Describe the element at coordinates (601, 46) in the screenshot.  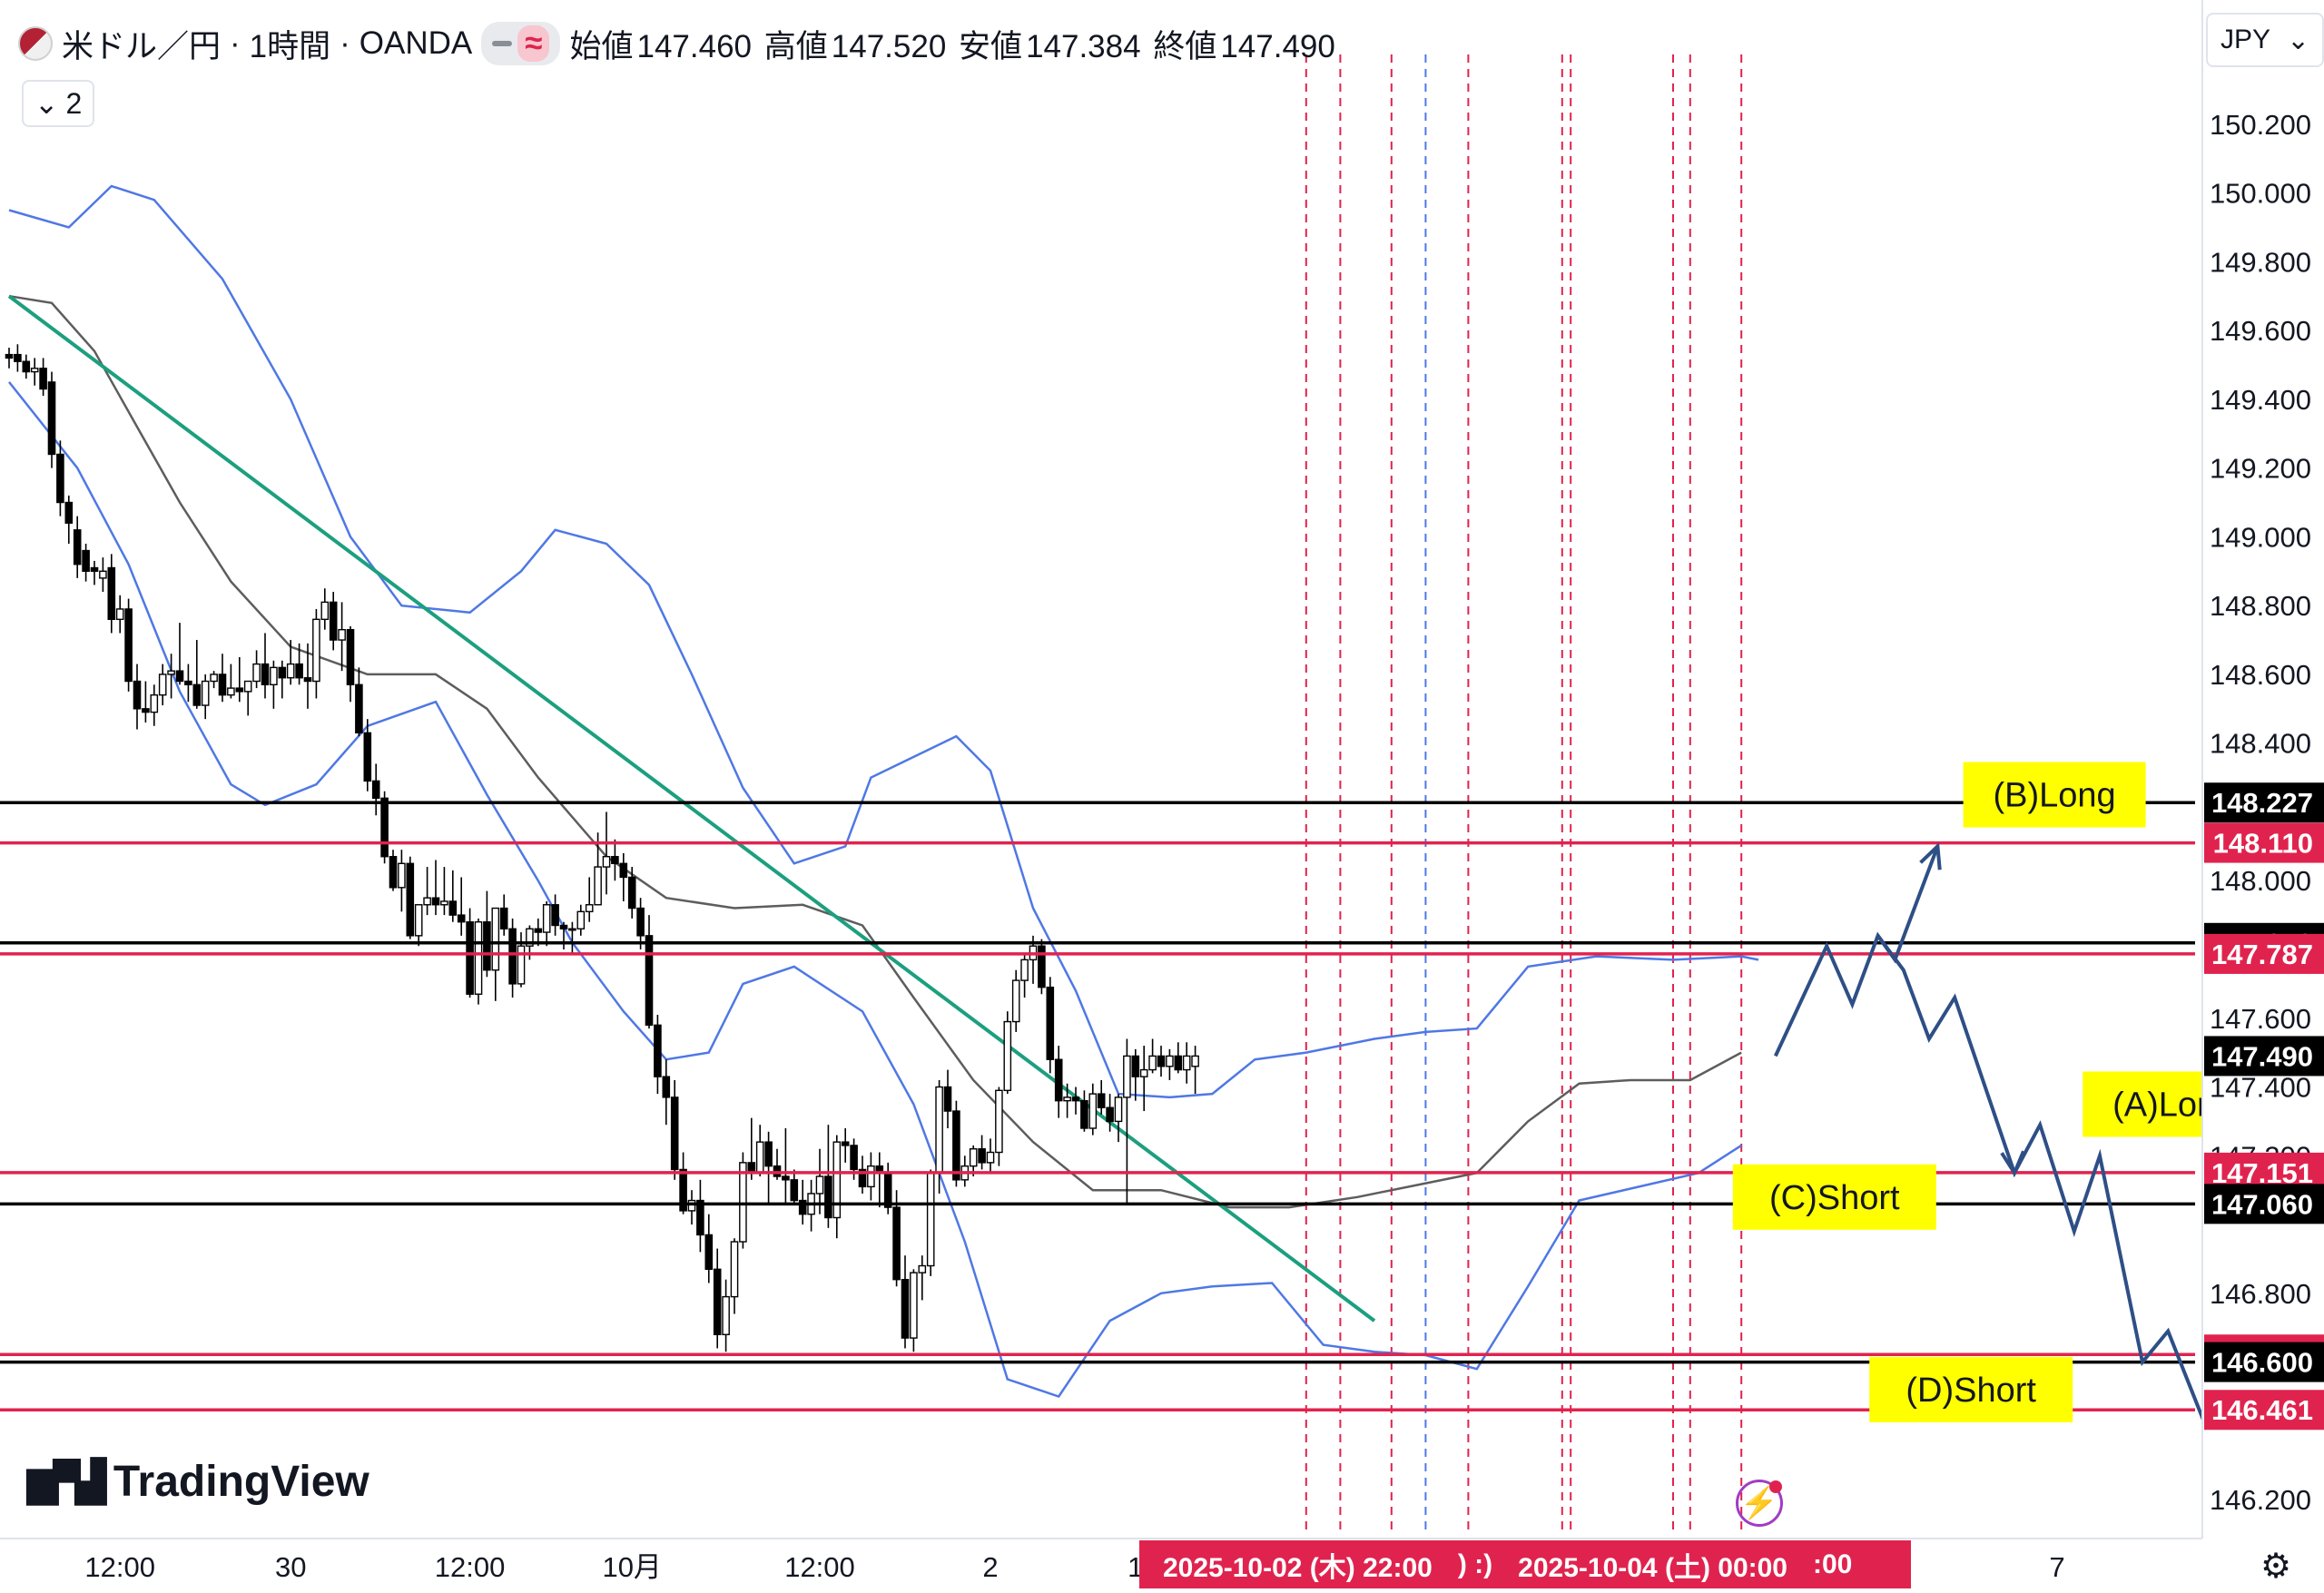
I see `open-label: 始値` at that location.